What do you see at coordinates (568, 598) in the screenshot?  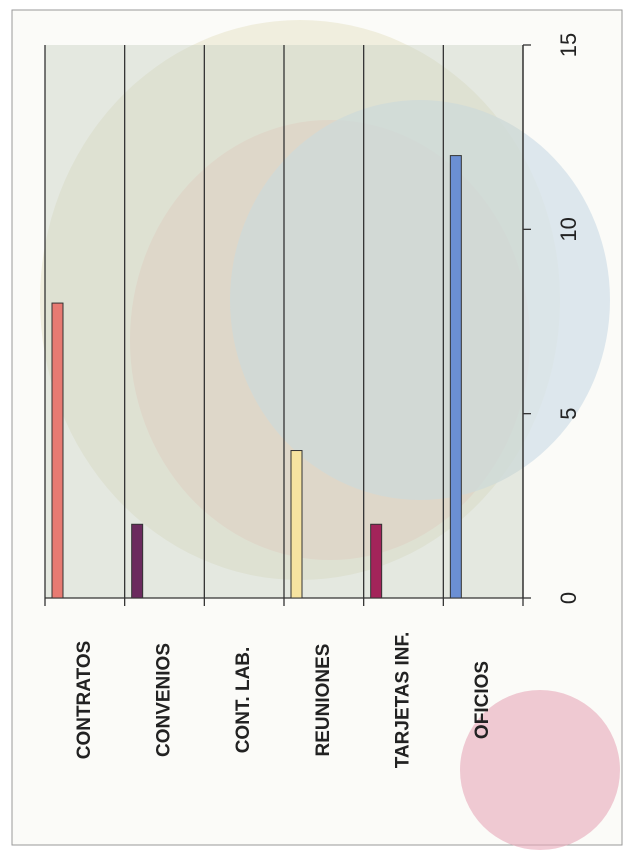 I see `y-tick-label: 0` at bounding box center [568, 598].